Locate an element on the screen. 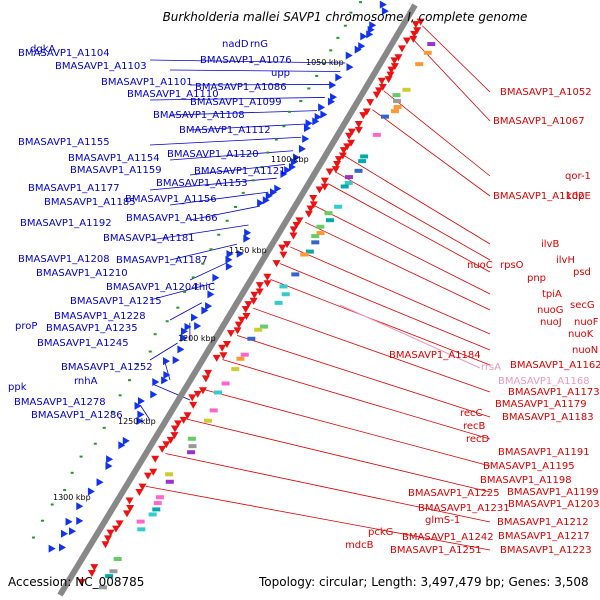  gene-label: dgkA is located at coordinates (42, 49).